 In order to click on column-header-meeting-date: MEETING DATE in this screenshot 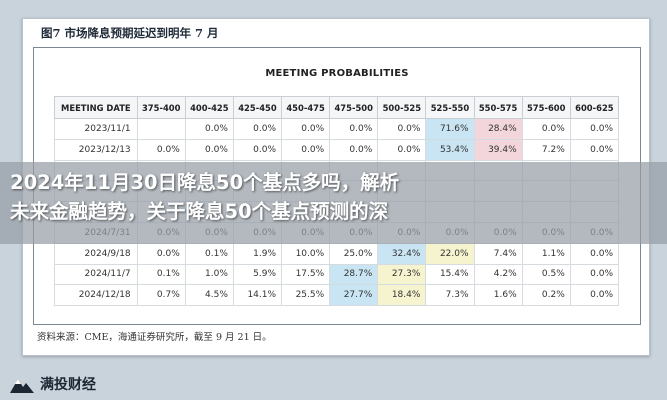, I will do `click(96, 107)`.